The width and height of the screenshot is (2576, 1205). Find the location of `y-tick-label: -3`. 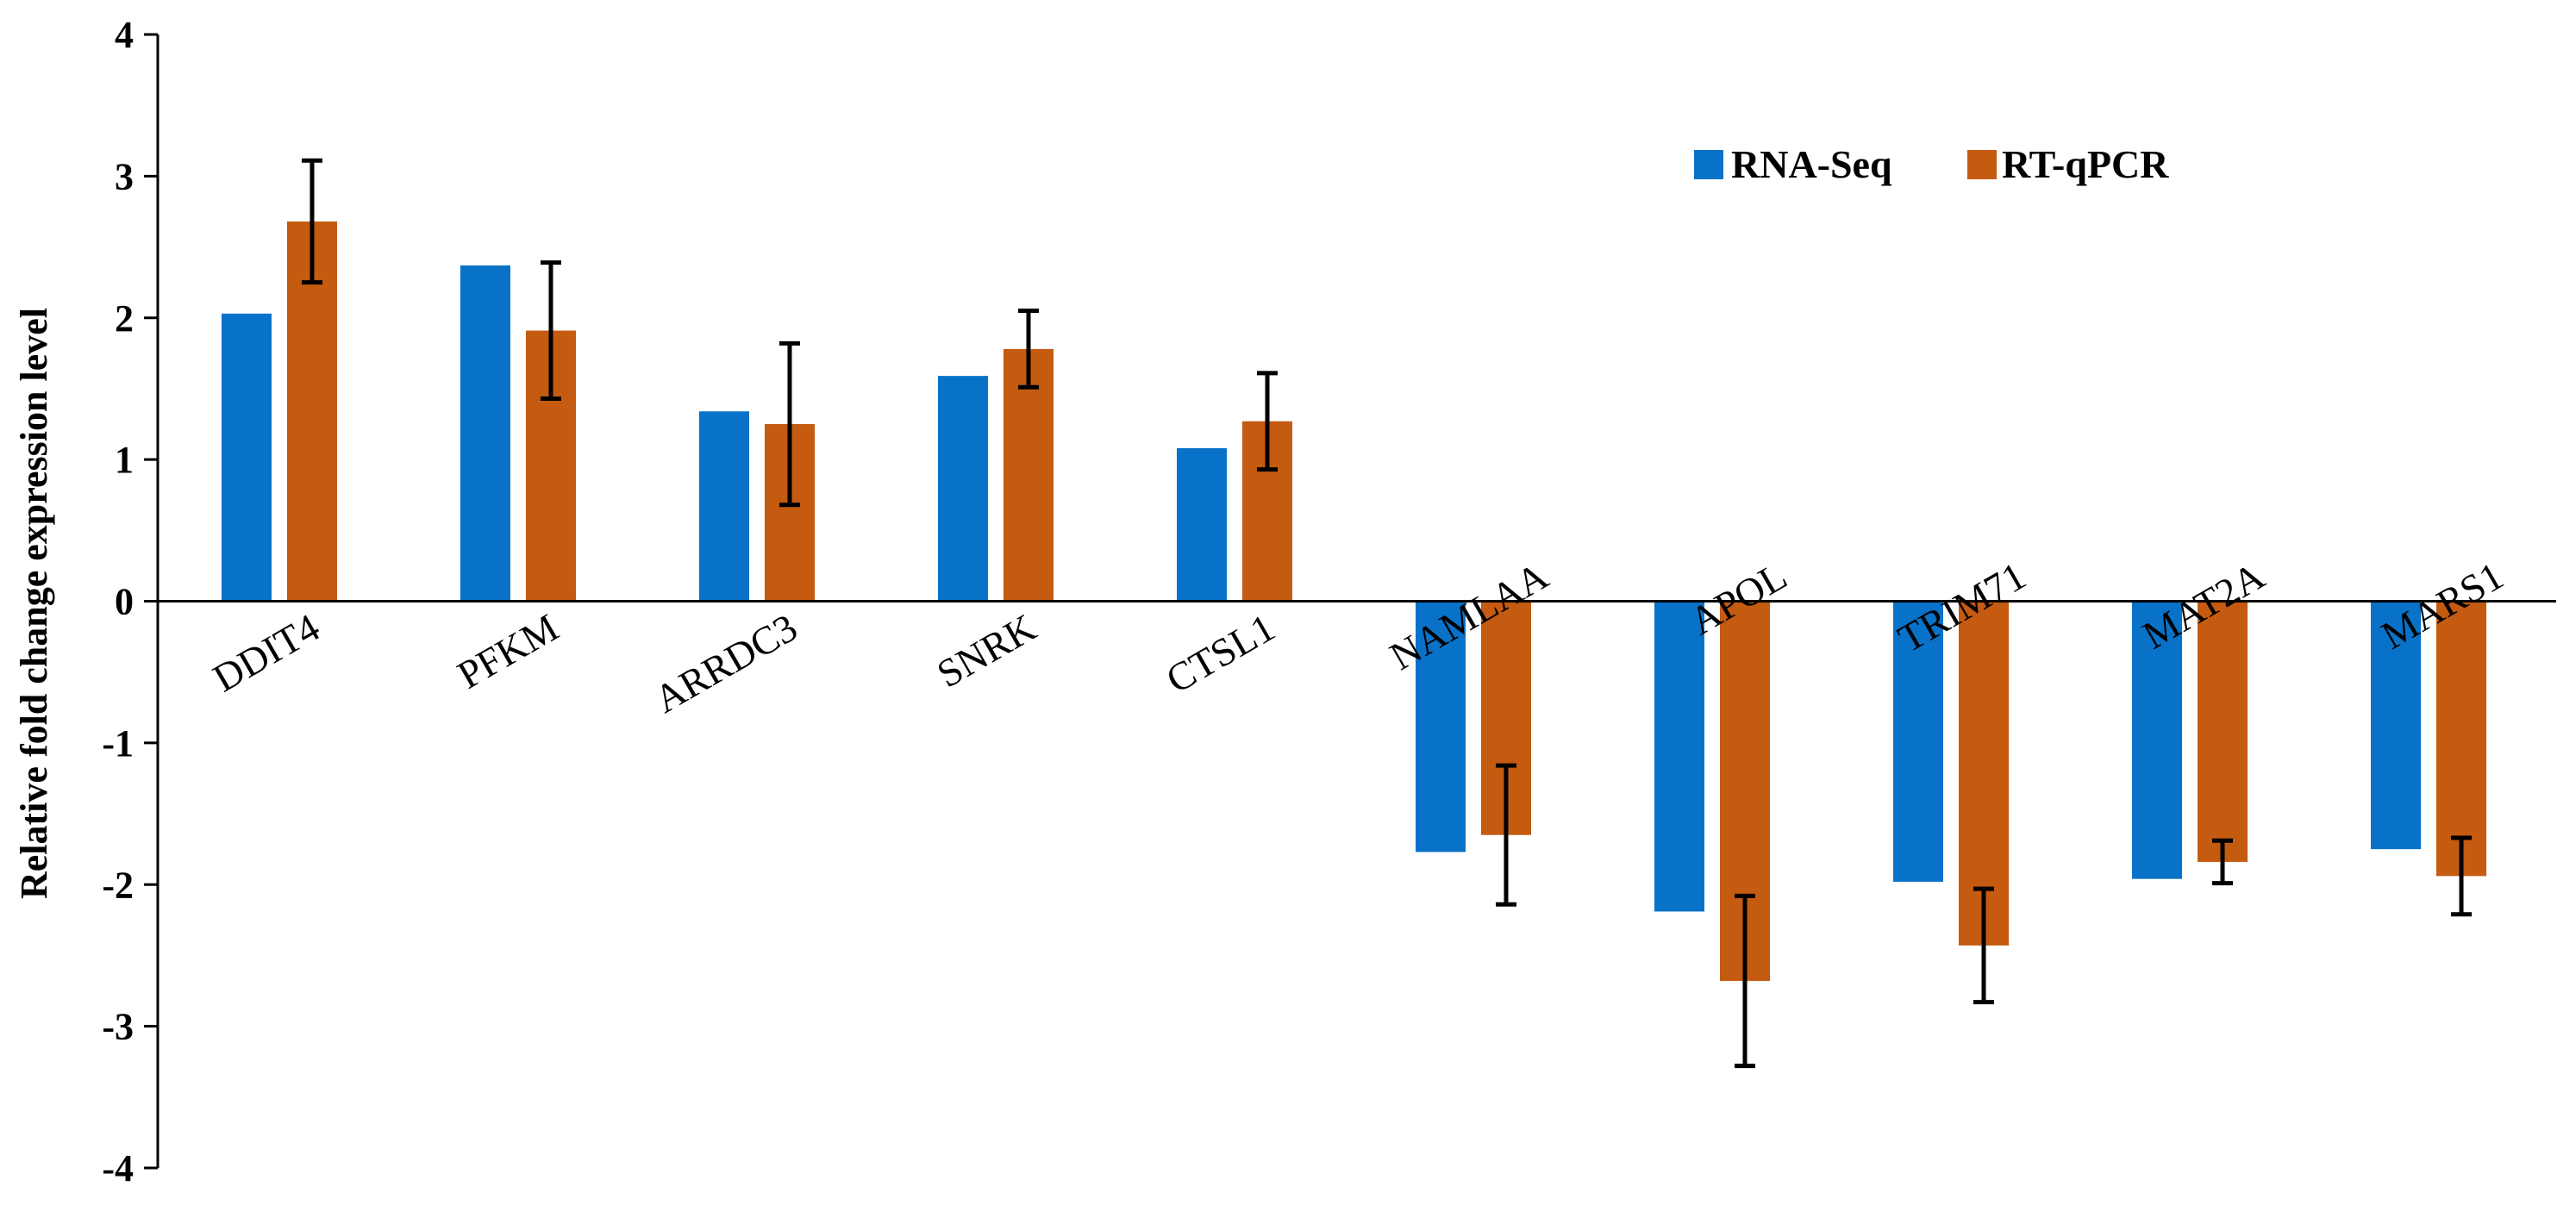

y-tick-label: -3 is located at coordinates (118, 1027).